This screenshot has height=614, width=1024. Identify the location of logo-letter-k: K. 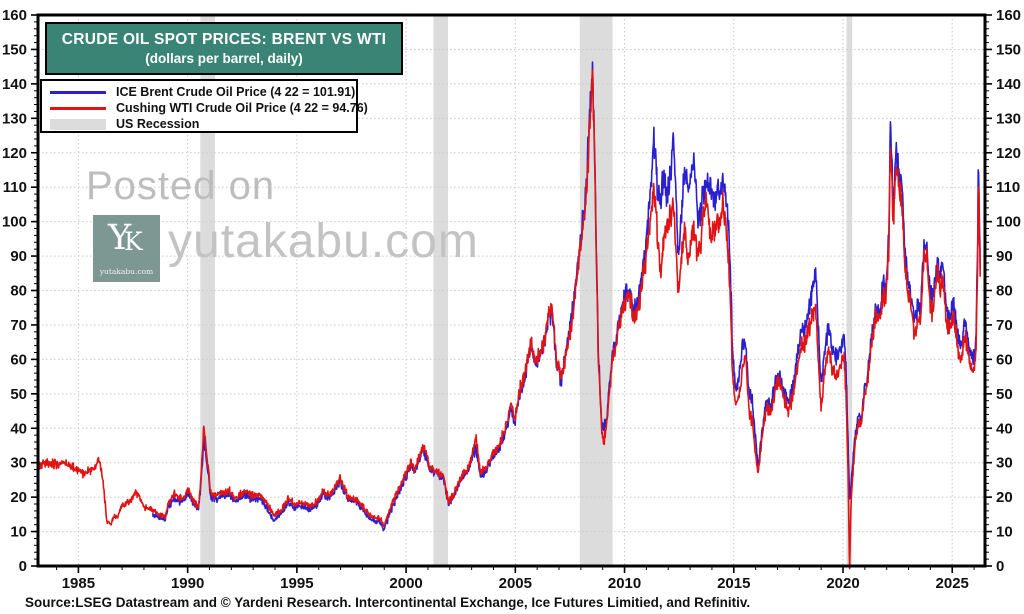
(133, 241).